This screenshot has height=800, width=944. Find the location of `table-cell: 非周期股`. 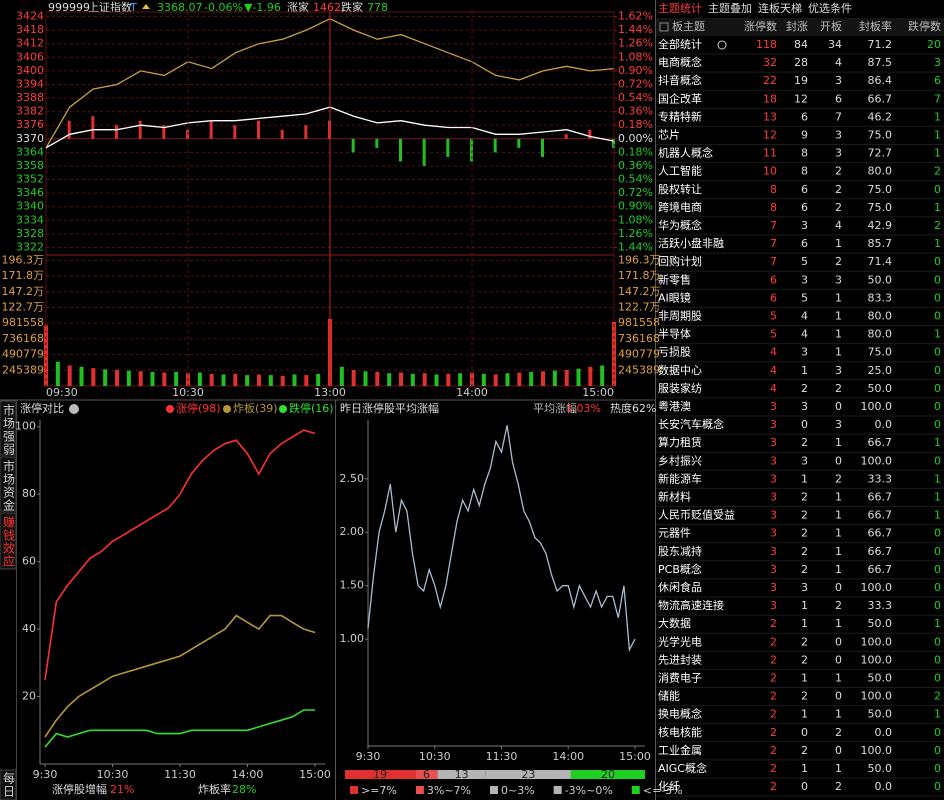

table-cell: 非周期股 is located at coordinates (680, 316).